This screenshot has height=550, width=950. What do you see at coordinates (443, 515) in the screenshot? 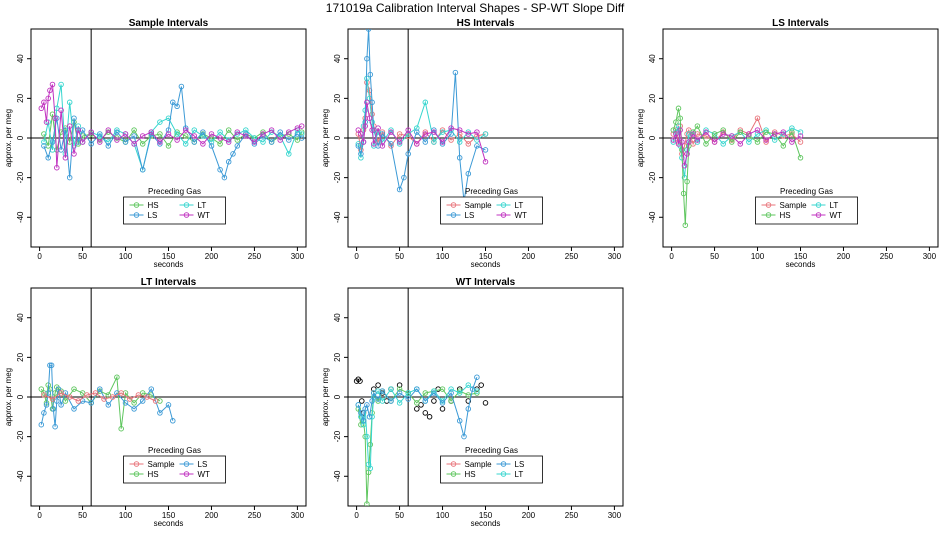
I see `x-tick-label: 100` at bounding box center [443, 515].